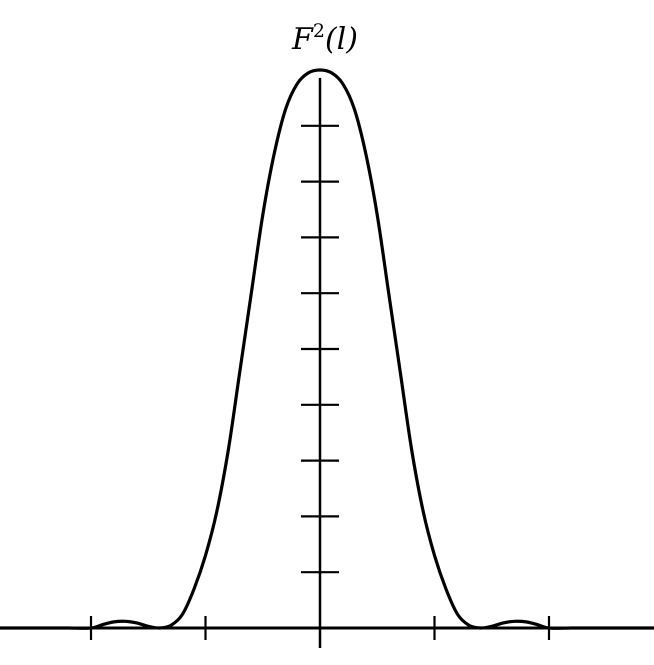 The height and width of the screenshot is (665, 654). I want to click on y-axis-label-base: F, so click(302, 39).